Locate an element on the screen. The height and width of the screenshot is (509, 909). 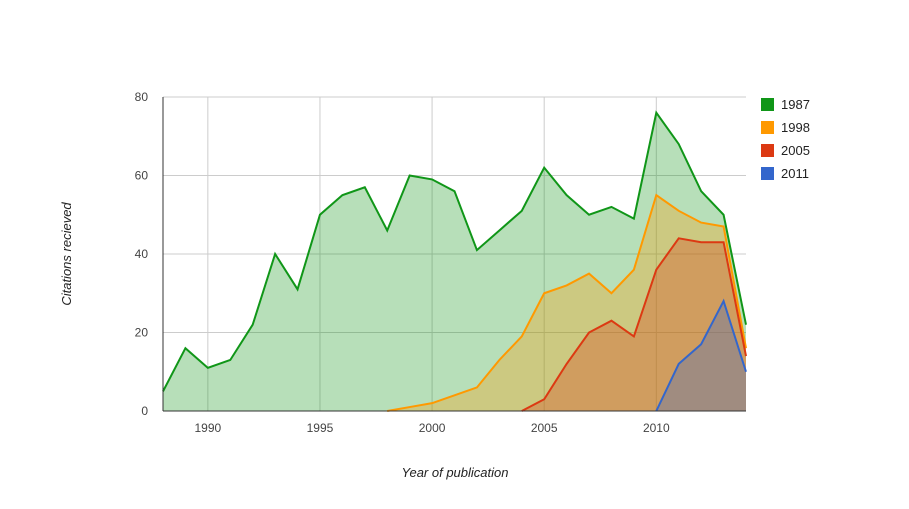
legend-swatch-2011 is located at coordinates (767, 173).